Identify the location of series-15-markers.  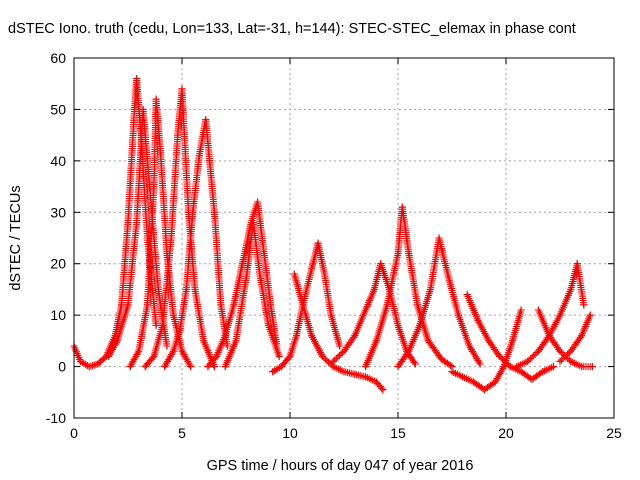
(565, 338).